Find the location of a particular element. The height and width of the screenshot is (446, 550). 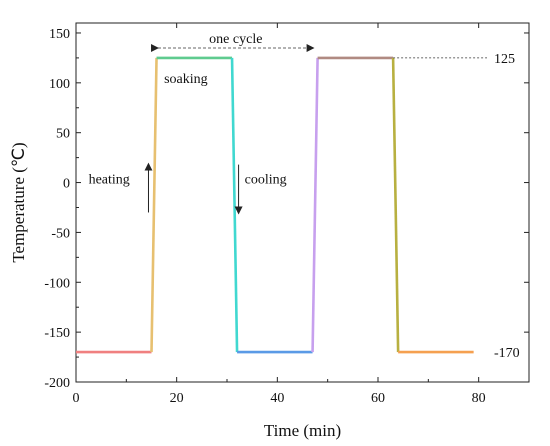

y-tick-label: -50 is located at coordinates (60, 233).